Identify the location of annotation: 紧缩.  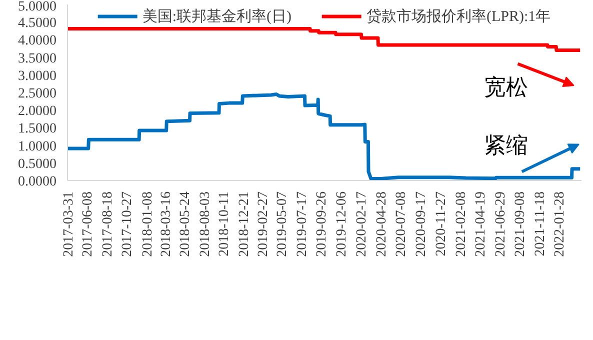
(506, 145).